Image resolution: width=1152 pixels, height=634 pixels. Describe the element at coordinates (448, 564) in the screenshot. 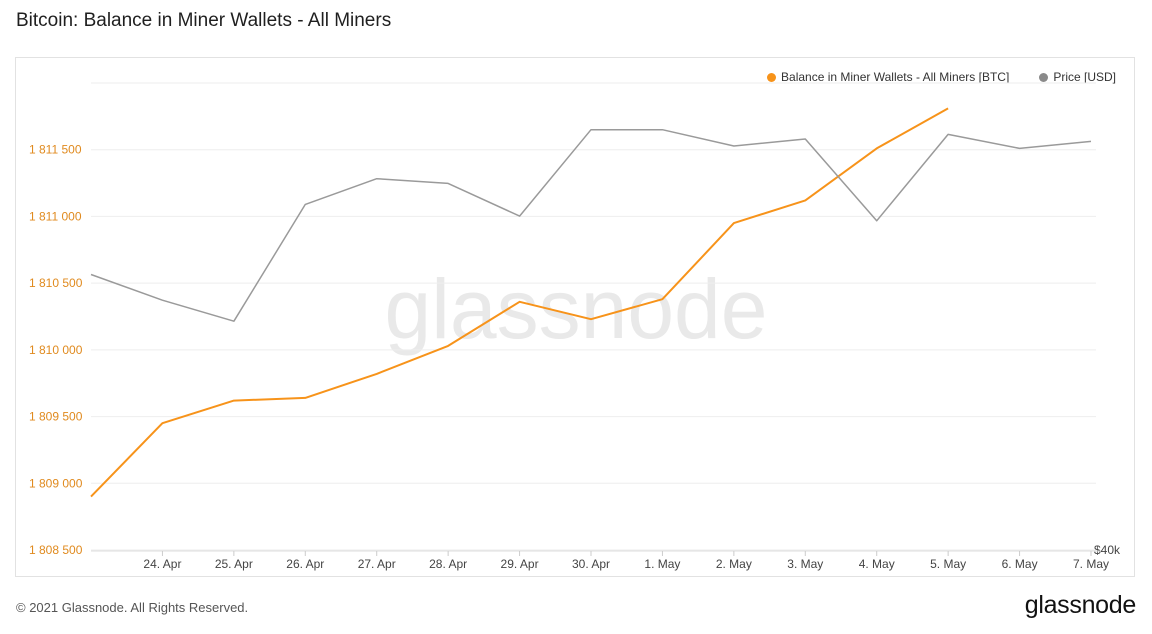

I see `x-tick-label: 28. Apr` at that location.